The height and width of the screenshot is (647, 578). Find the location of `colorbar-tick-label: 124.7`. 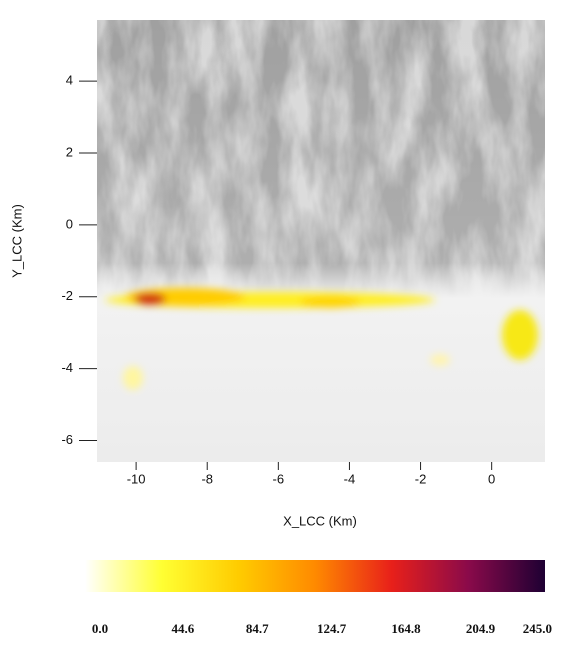

colorbar-tick-label: 124.7 is located at coordinates (332, 628).